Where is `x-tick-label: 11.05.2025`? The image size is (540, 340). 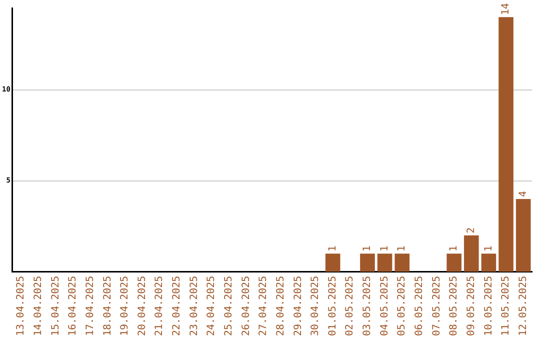 x-tick-label: 11.05.2025 is located at coordinates (506, 306).